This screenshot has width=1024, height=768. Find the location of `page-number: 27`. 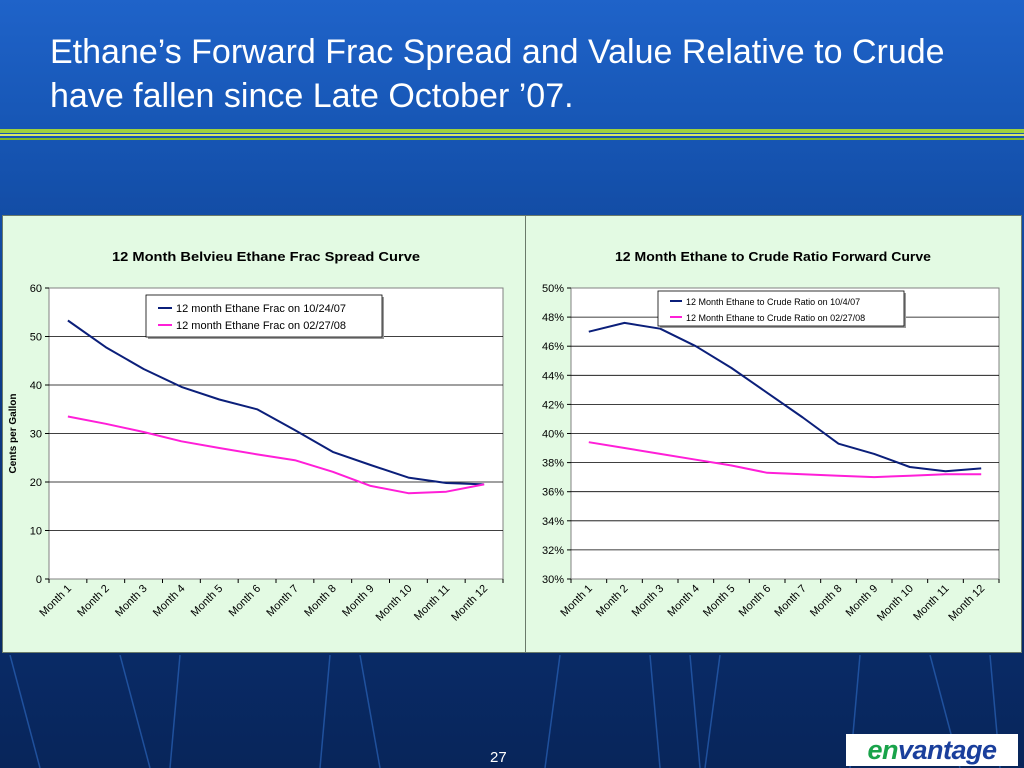

page-number: 27 is located at coordinates (498, 757).